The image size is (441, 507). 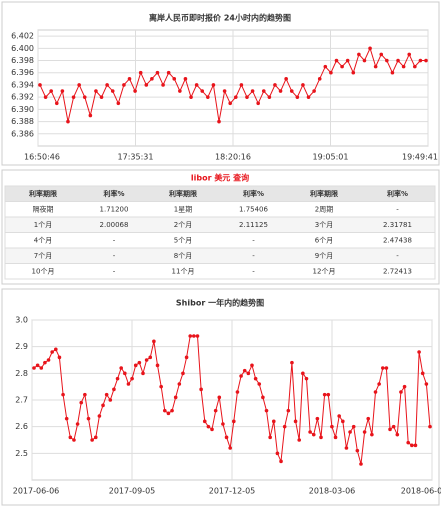 I want to click on table-cell: 2周期, so click(x=324, y=209).